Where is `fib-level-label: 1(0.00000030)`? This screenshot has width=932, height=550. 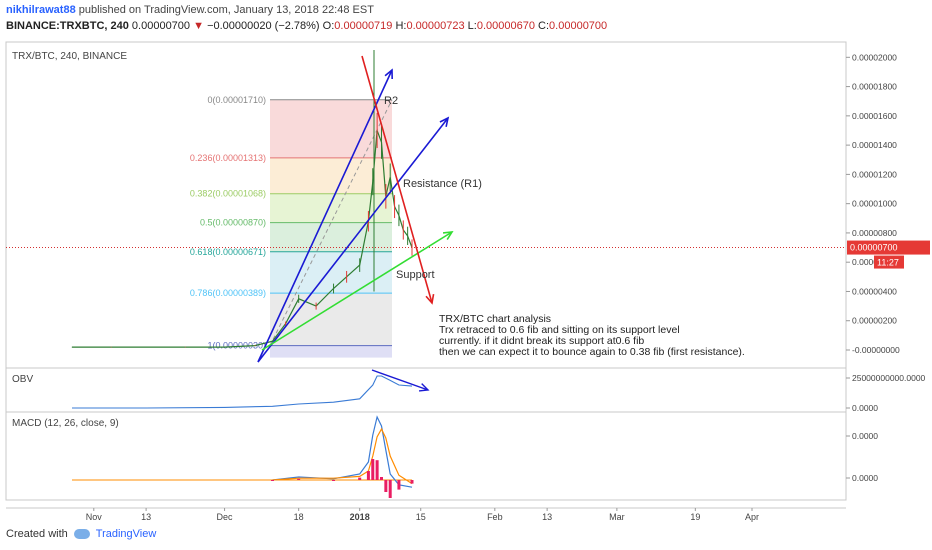 fib-level-label: 1(0.00000030) is located at coordinates (236, 346).